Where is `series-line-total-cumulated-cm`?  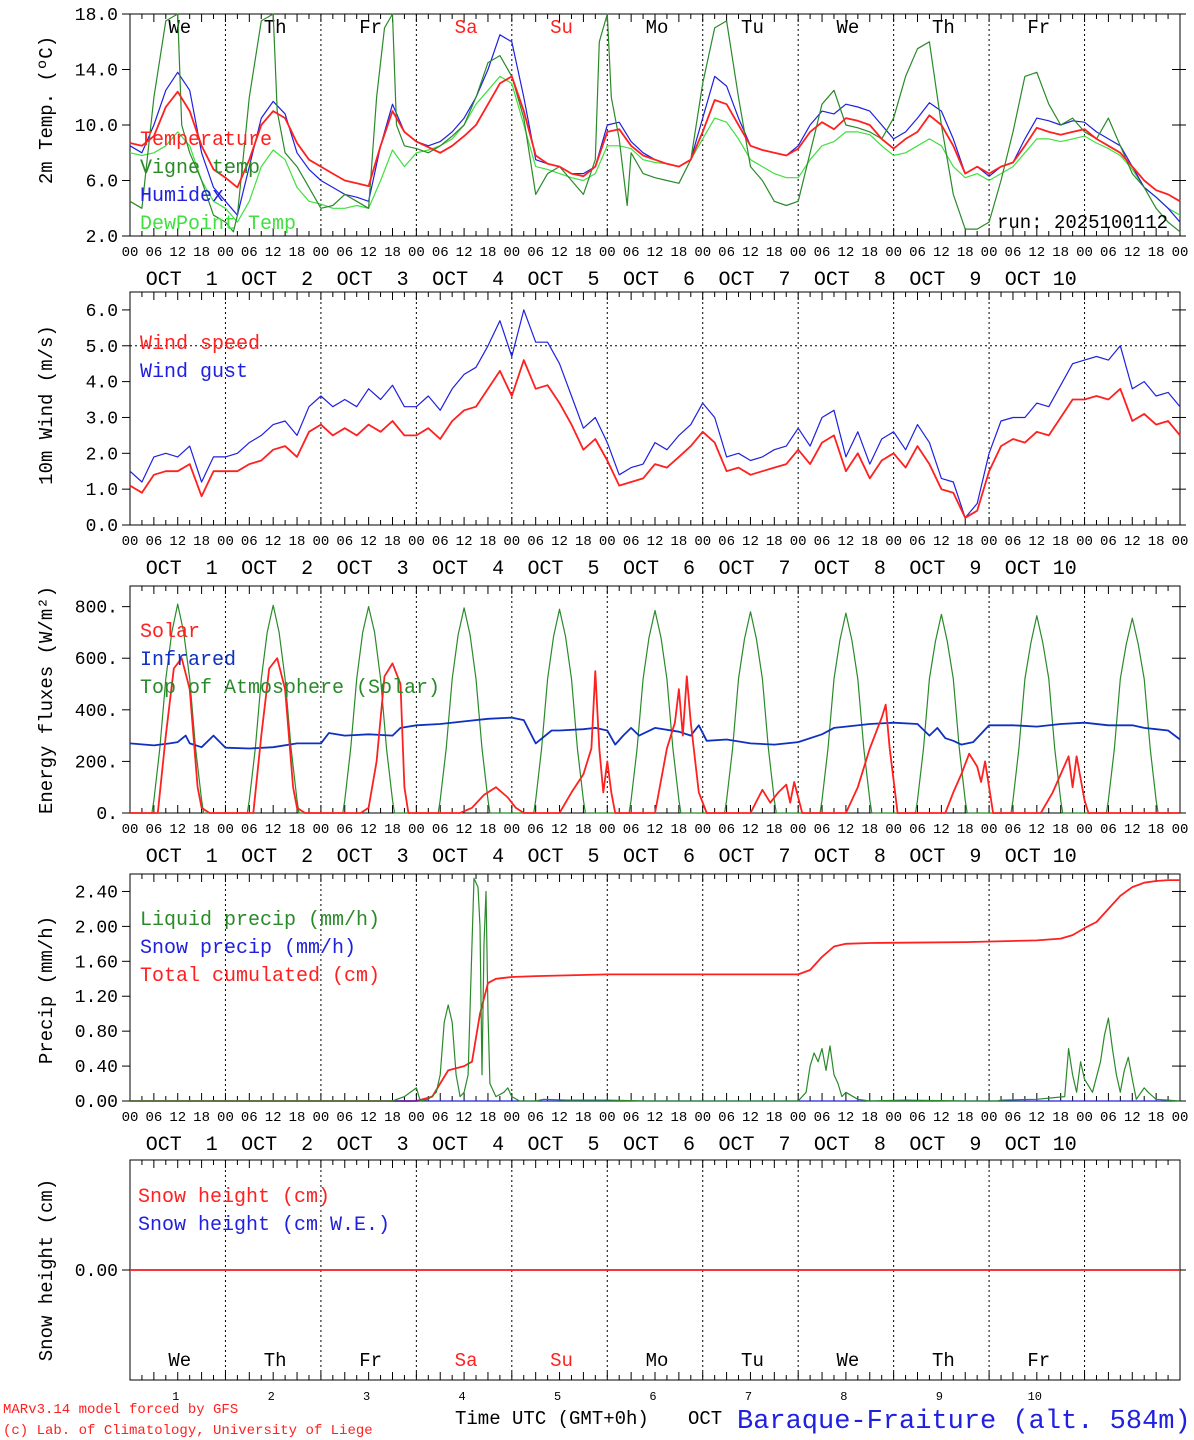 series-line-total-cumulated-cm is located at coordinates (655, 990).